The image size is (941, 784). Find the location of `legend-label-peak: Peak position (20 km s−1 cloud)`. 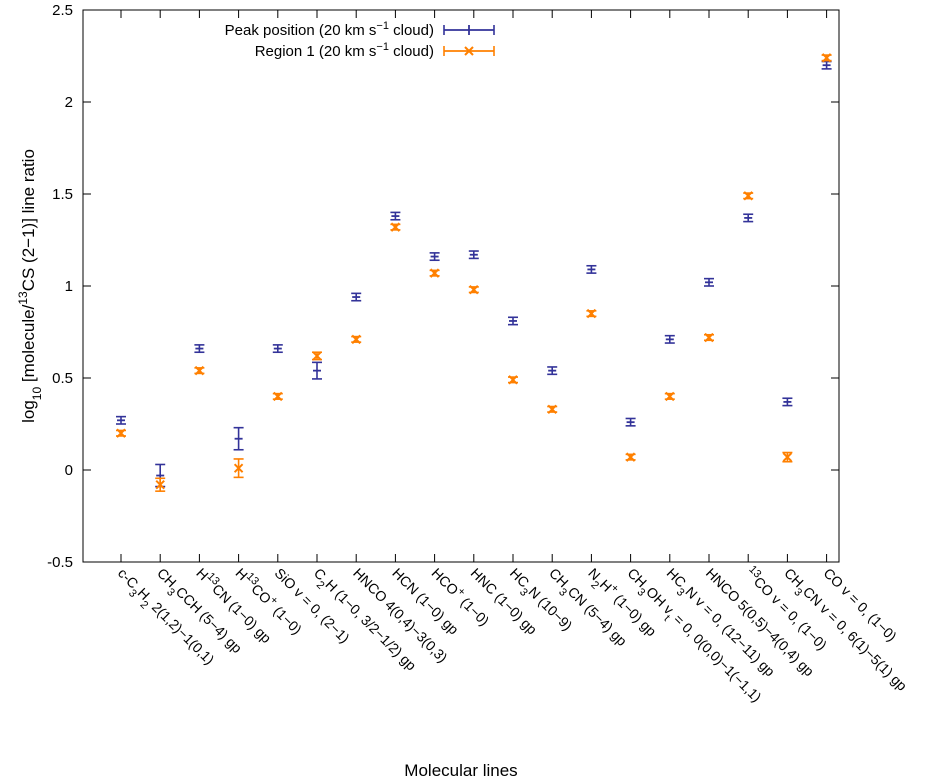

legend-label-peak: Peak position (20 km s−1 cloud) is located at coordinates (329, 29).